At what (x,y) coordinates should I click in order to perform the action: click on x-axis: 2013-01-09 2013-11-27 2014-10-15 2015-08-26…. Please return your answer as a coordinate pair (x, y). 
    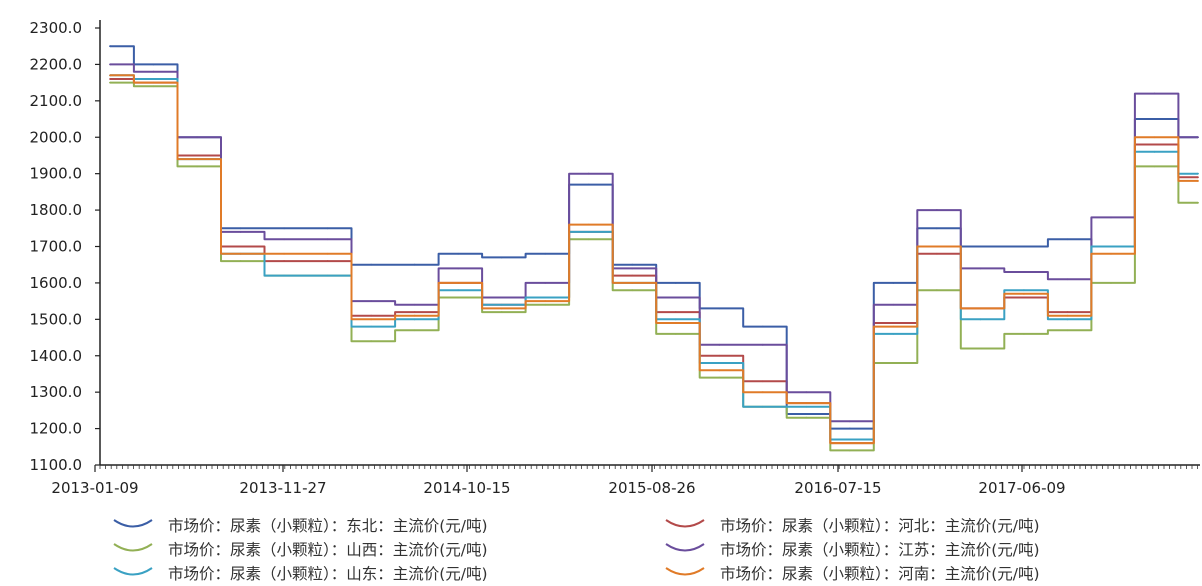
    Looking at the image, I should click on (625, 480).